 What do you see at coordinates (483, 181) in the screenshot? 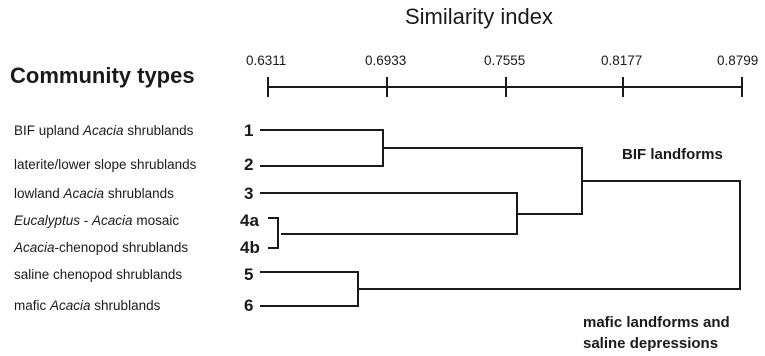
I see `branch-join-bif-cluster` at bounding box center [483, 181].